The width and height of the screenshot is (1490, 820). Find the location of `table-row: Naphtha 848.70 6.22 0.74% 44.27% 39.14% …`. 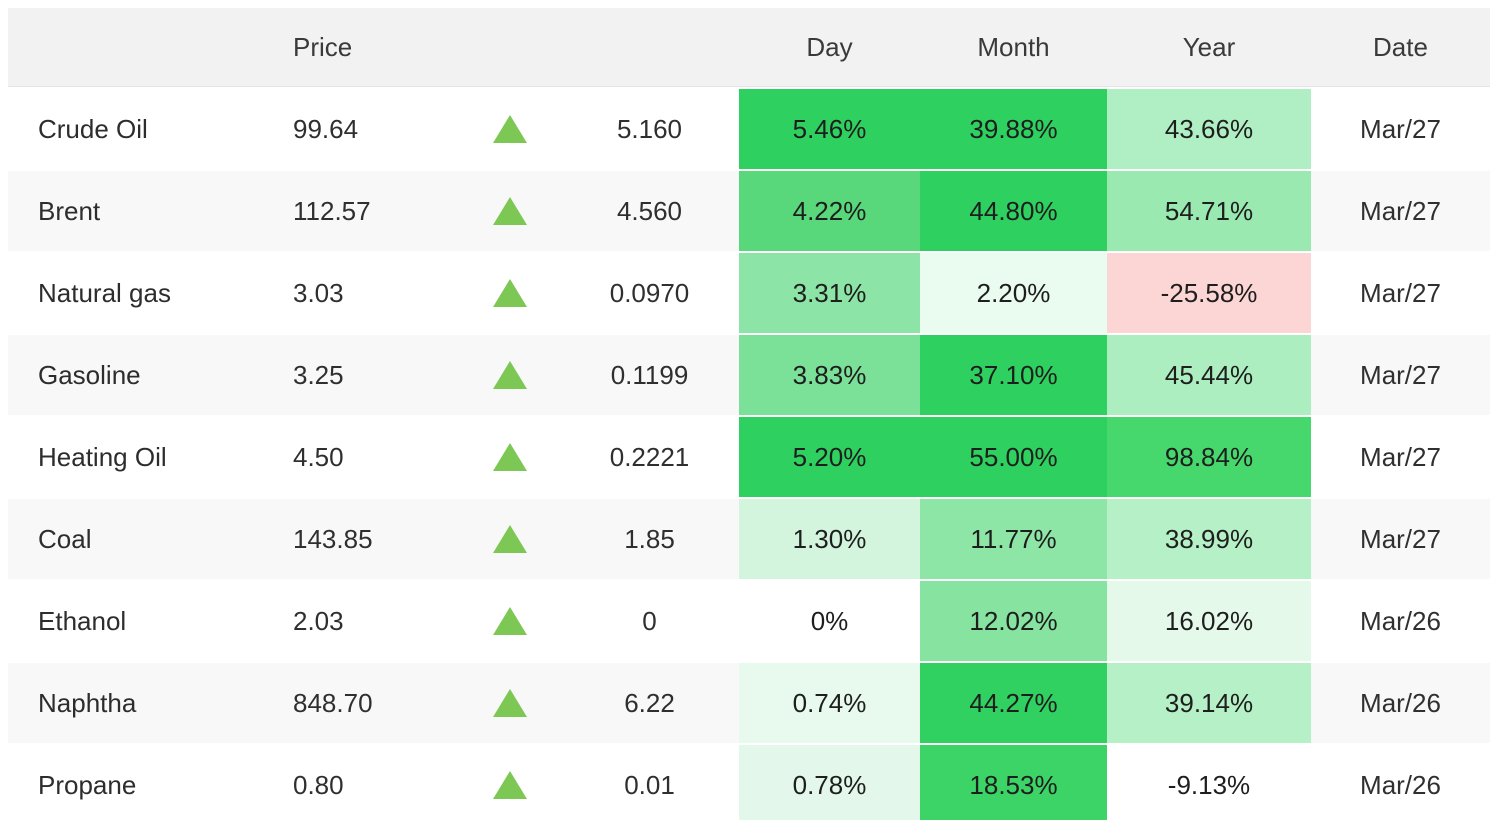

table-row: Naphtha 848.70 6.22 0.74% 44.27% 39.14% … is located at coordinates (749, 702).